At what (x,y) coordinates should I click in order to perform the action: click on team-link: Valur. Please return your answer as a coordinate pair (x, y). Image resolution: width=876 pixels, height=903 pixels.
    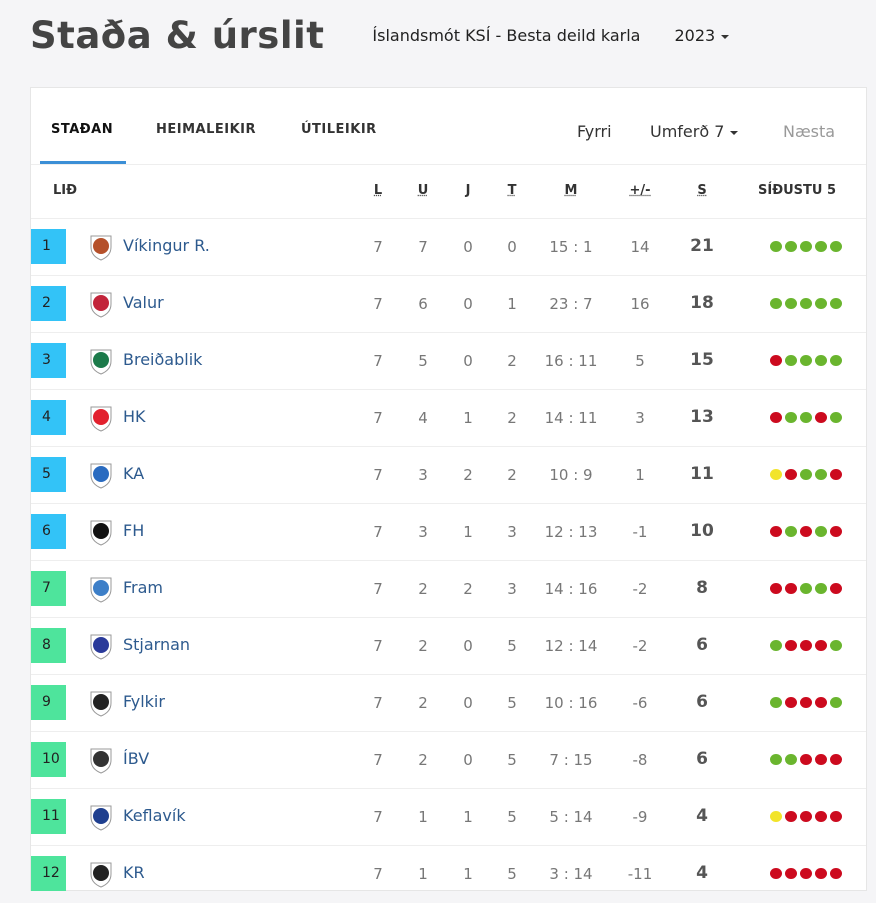
    Looking at the image, I should click on (143, 302).